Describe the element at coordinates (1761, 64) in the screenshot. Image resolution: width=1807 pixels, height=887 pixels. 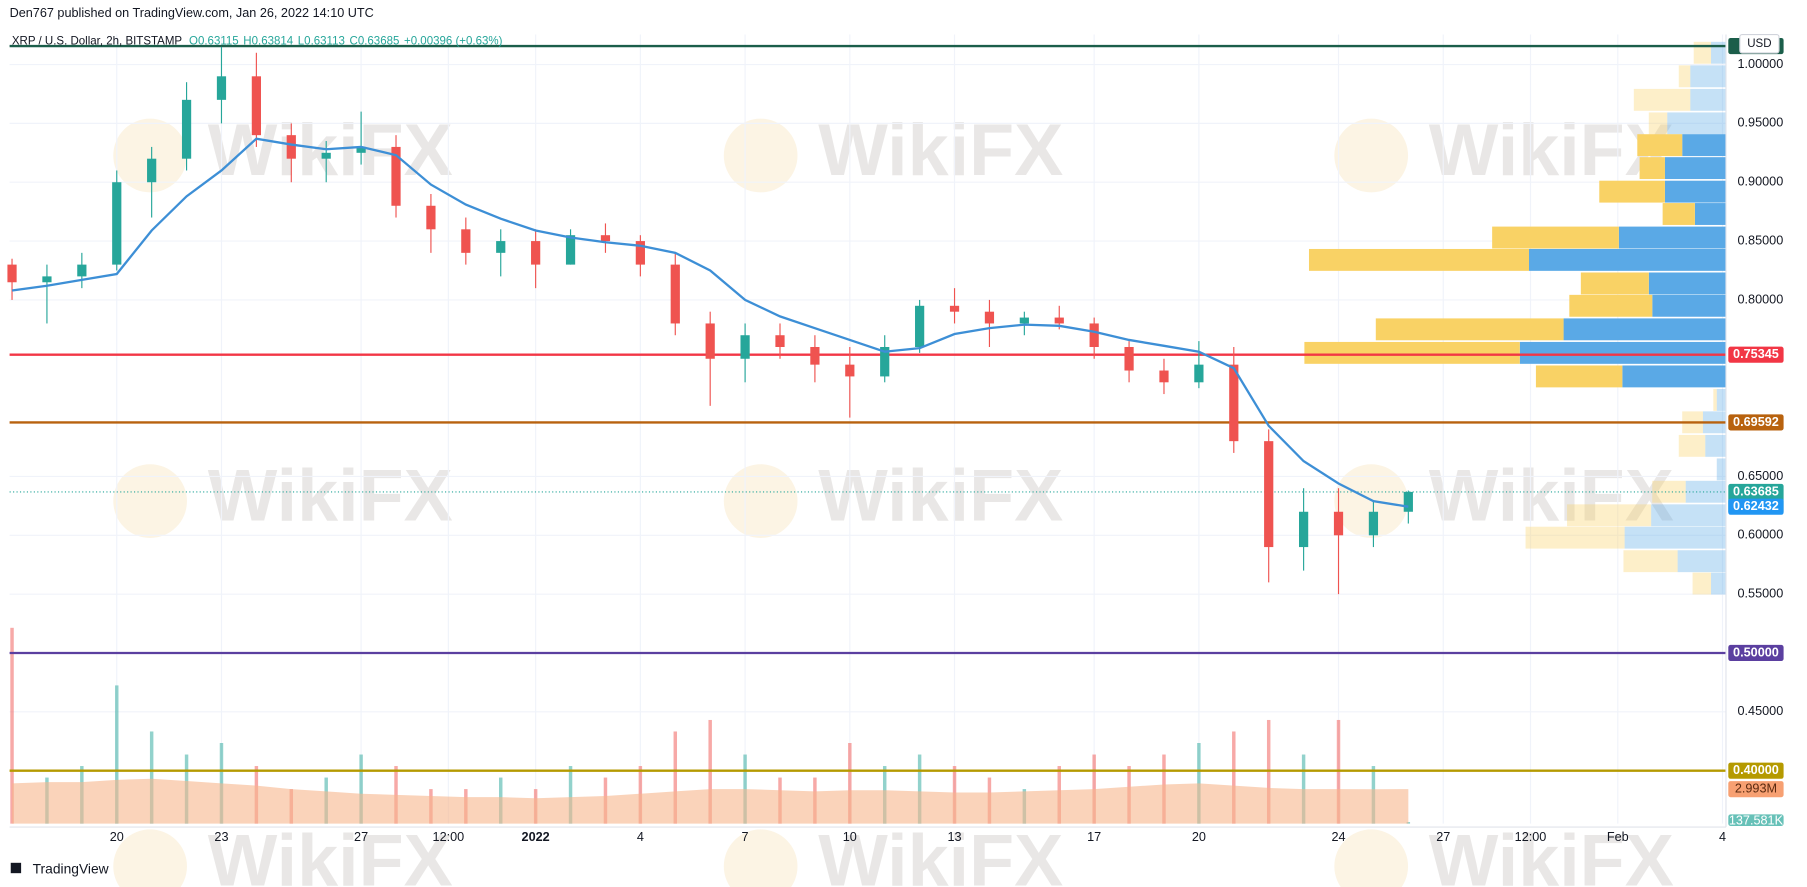
I see `y-tick-label: 1.00000` at that location.